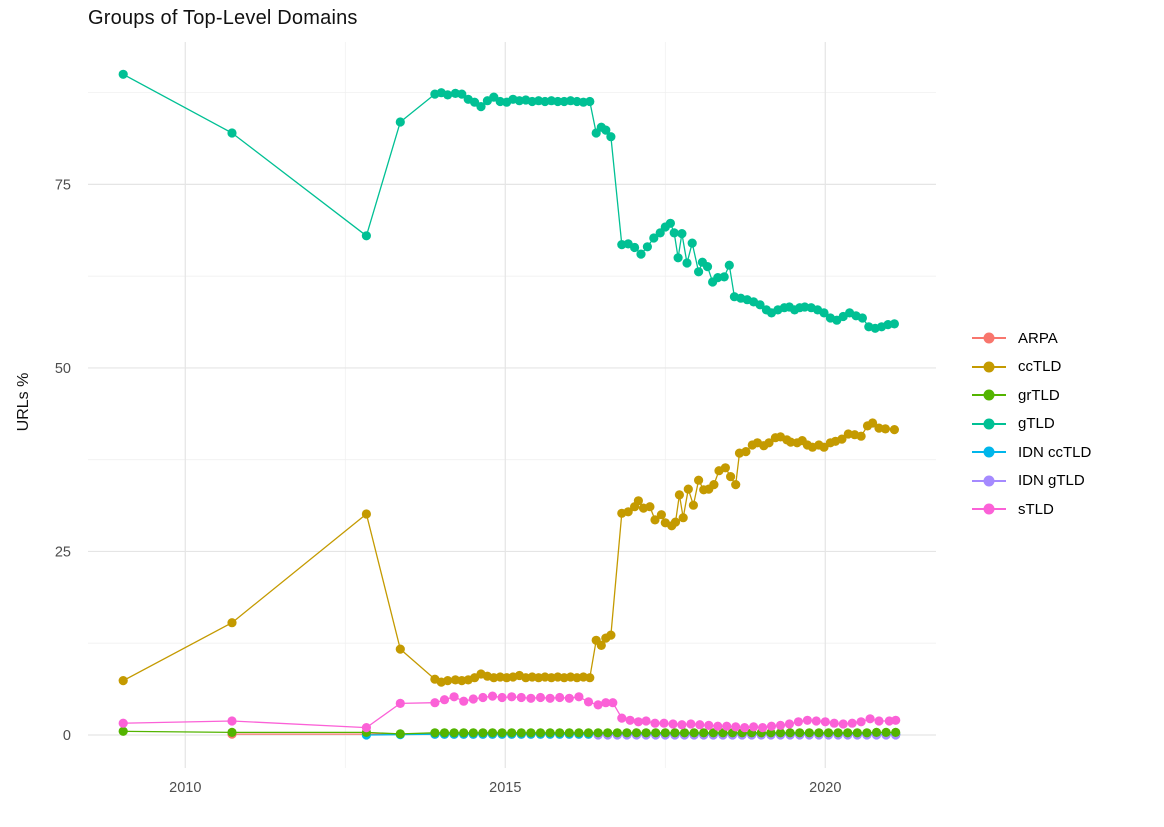 Image resolution: width=1164 pixels, height=827 pixels. What do you see at coordinates (67, 736) in the screenshot?
I see `svg-text: 0` at bounding box center [67, 736].